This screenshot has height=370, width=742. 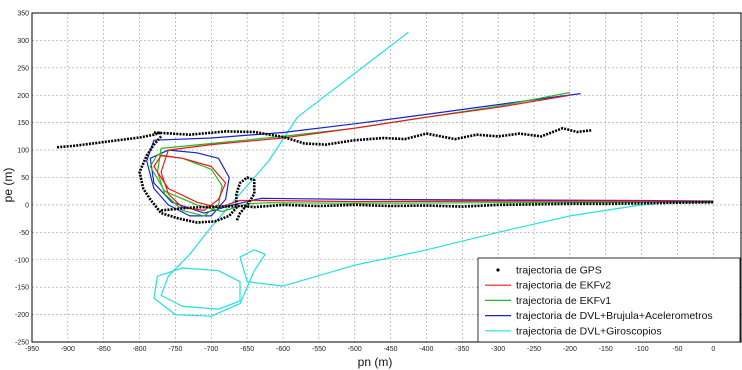 I want to click on legend-marker-gps, so click(x=498, y=270).